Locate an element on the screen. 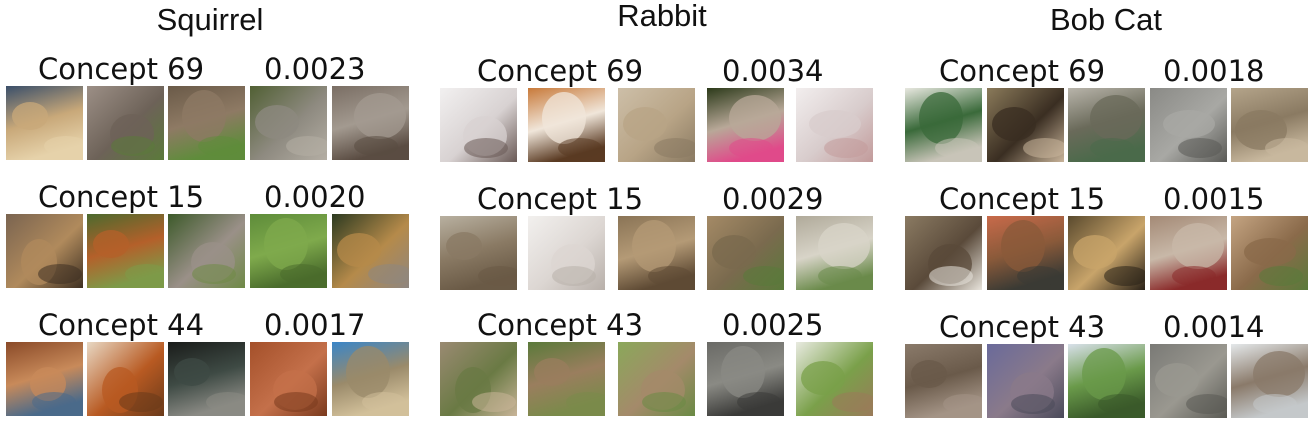 The image size is (1316, 424). concept-score: 0.0034 is located at coordinates (773, 71).